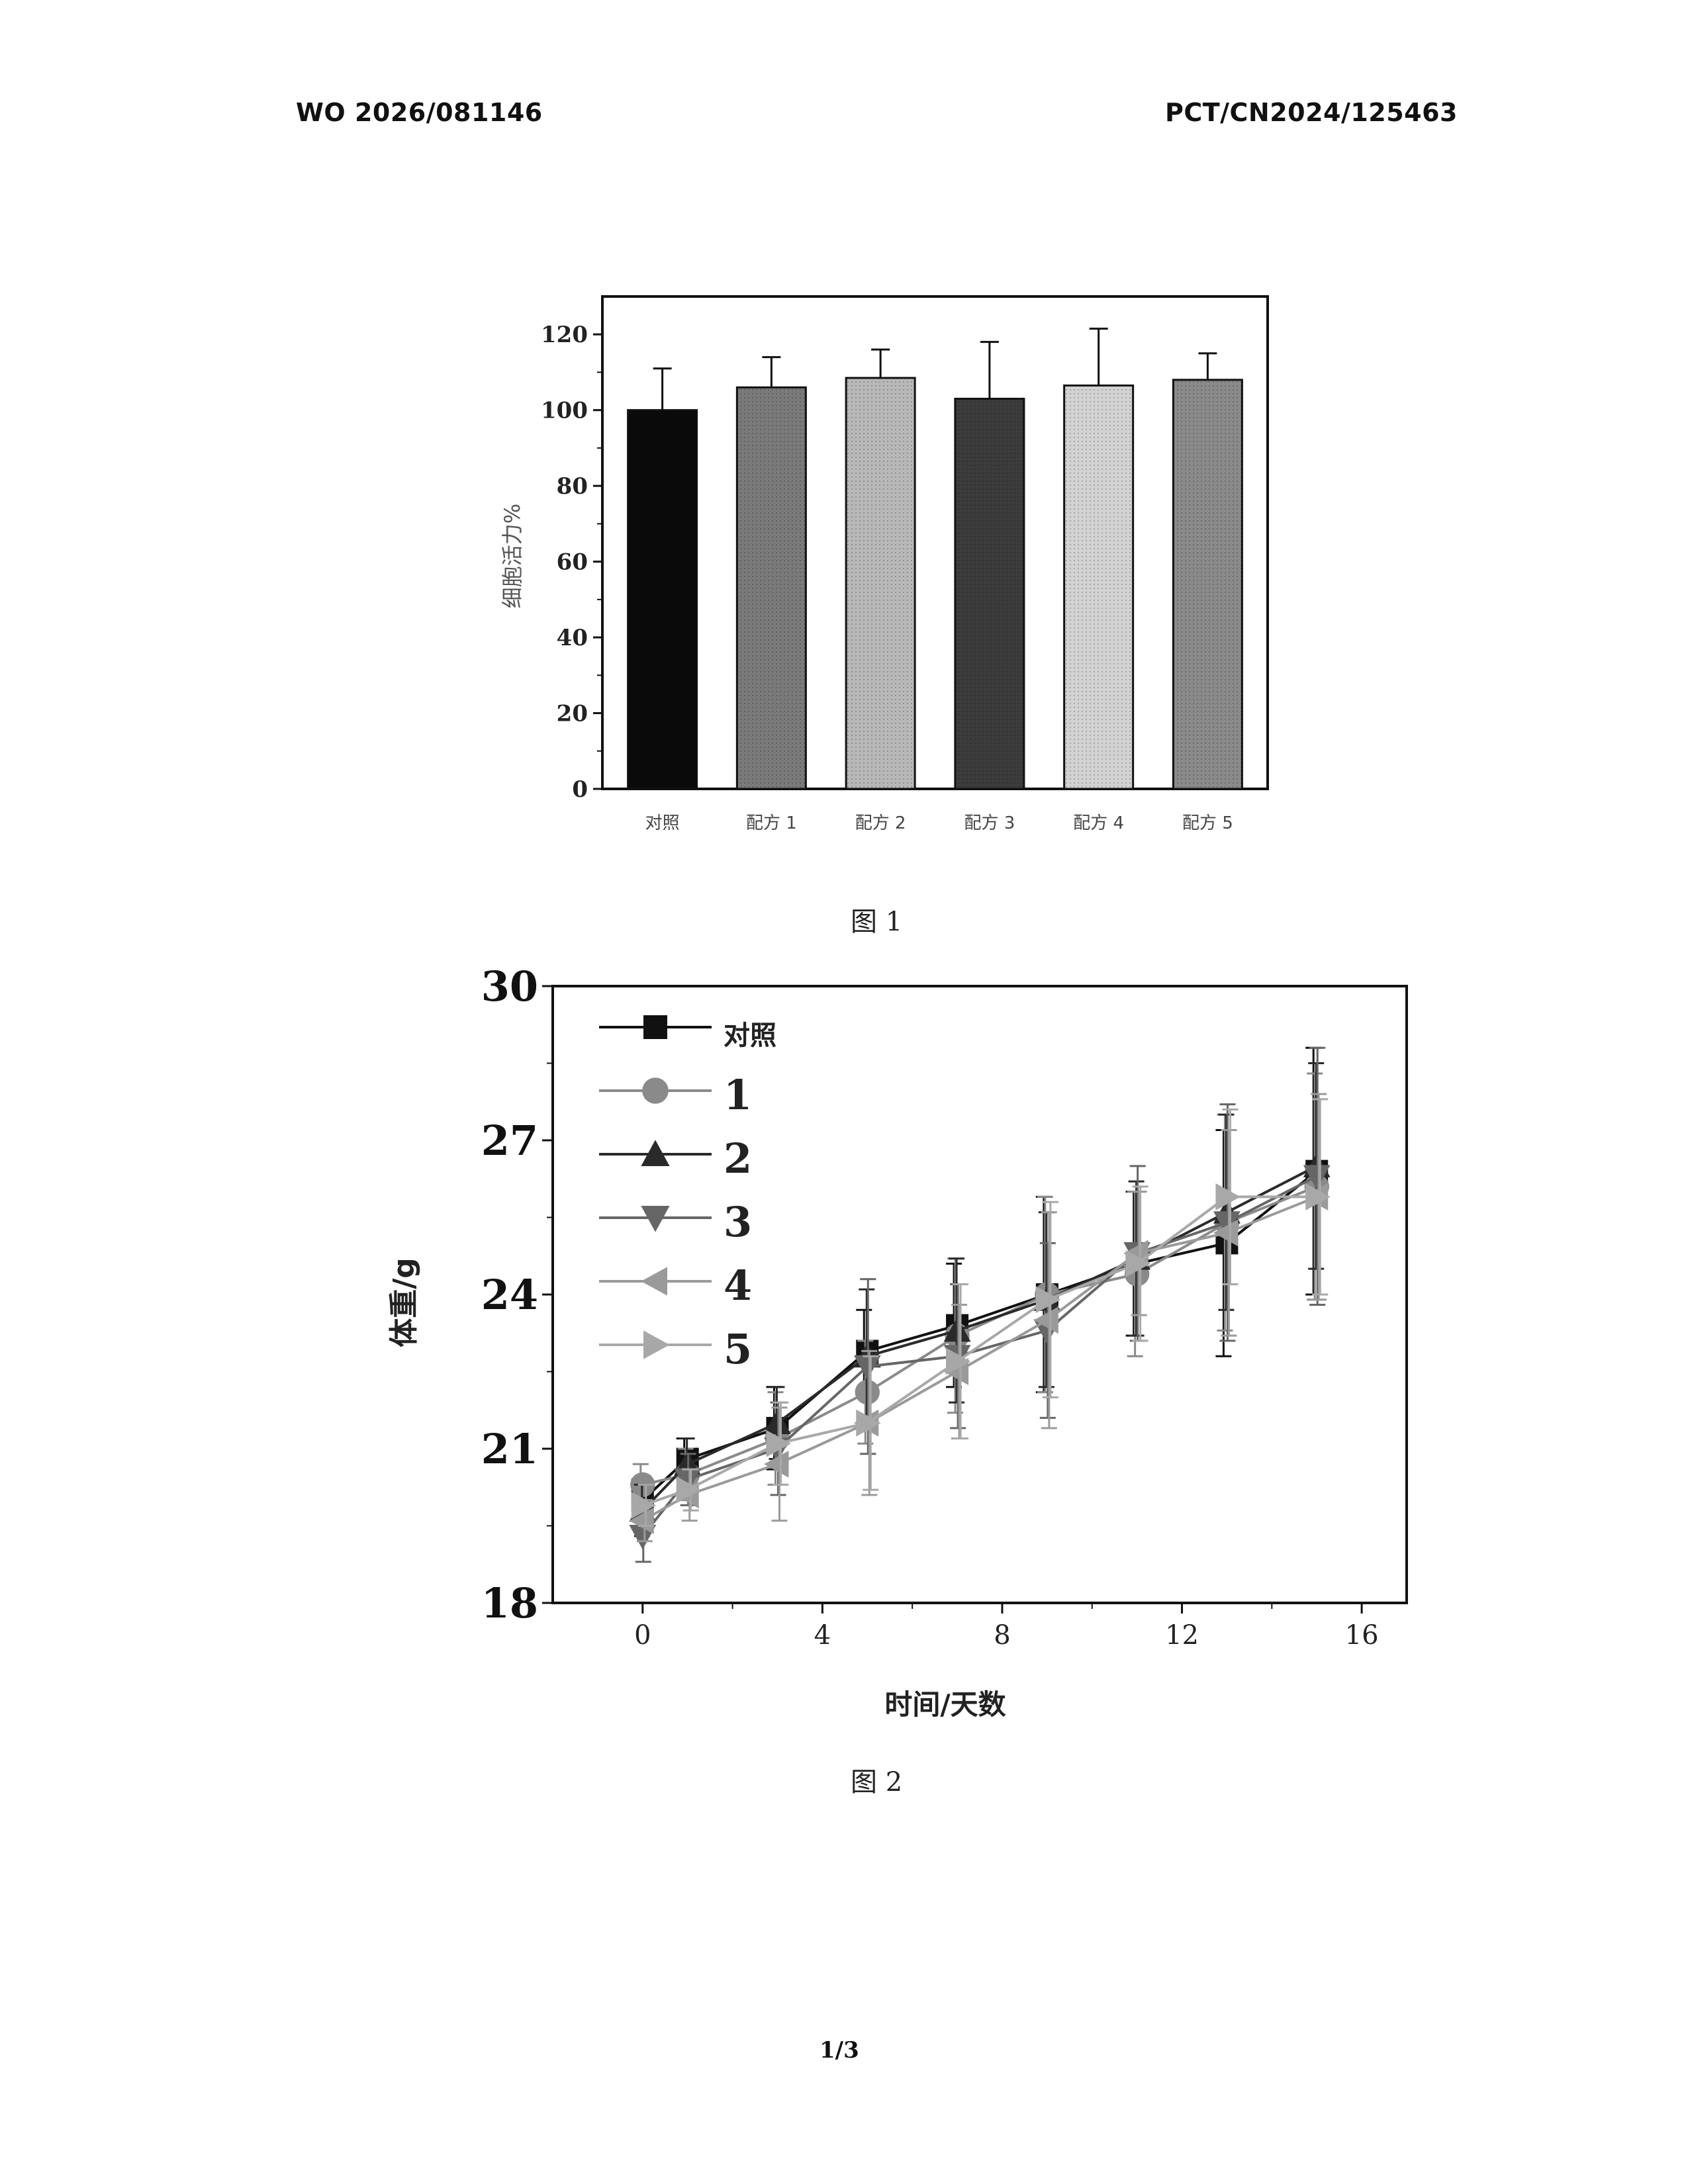 The image size is (1688, 2184). What do you see at coordinates (572, 638) in the screenshot?
I see `bar-y-tick-label: 40` at bounding box center [572, 638].